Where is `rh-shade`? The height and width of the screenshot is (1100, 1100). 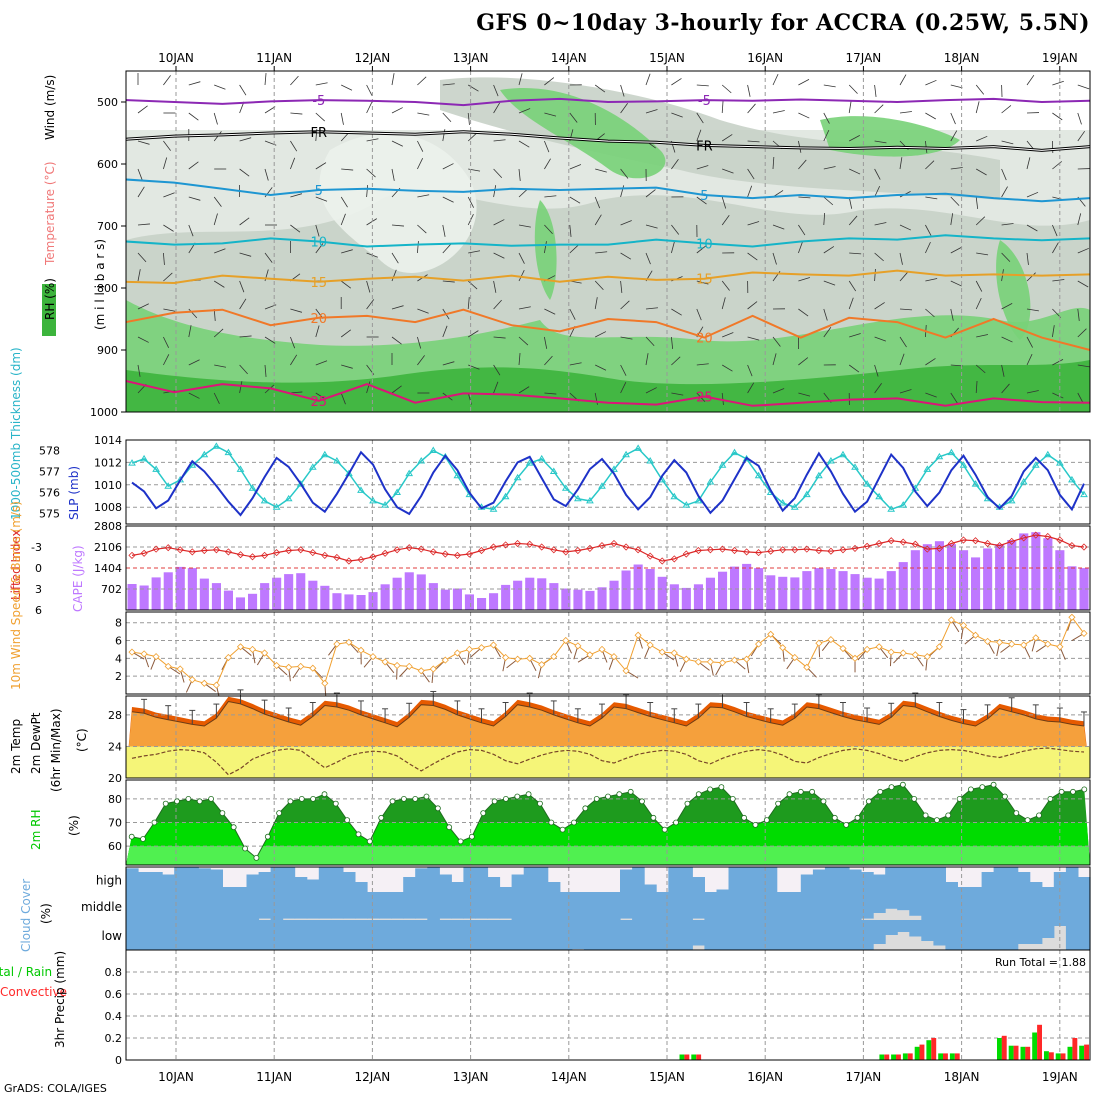
rh-shade is located at coordinates (545, 250).